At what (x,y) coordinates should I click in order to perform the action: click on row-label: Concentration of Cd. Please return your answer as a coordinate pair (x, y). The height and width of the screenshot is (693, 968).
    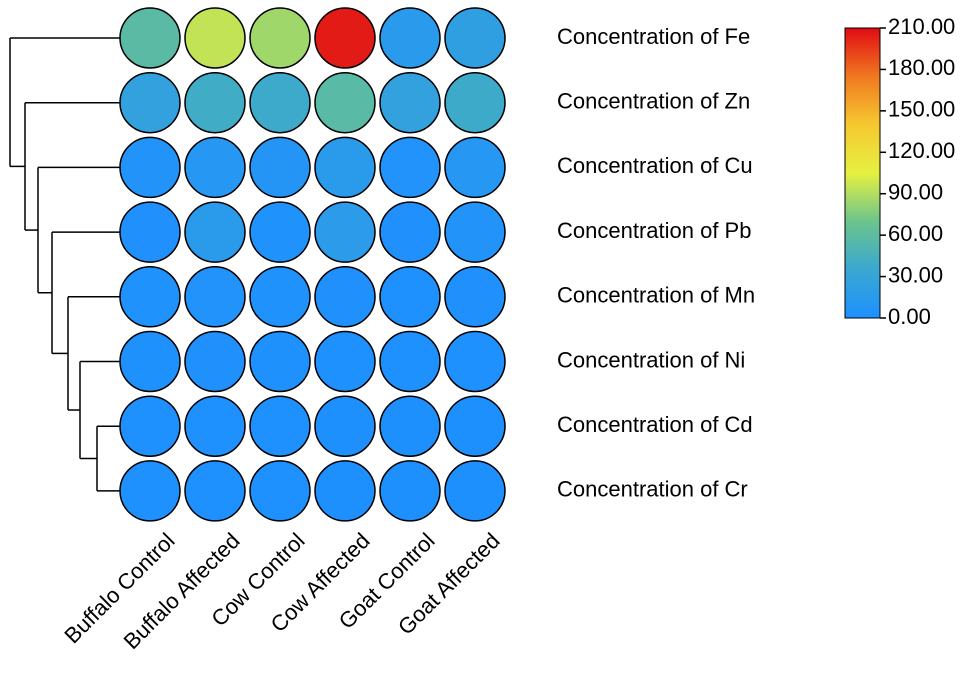
    Looking at the image, I should click on (655, 424).